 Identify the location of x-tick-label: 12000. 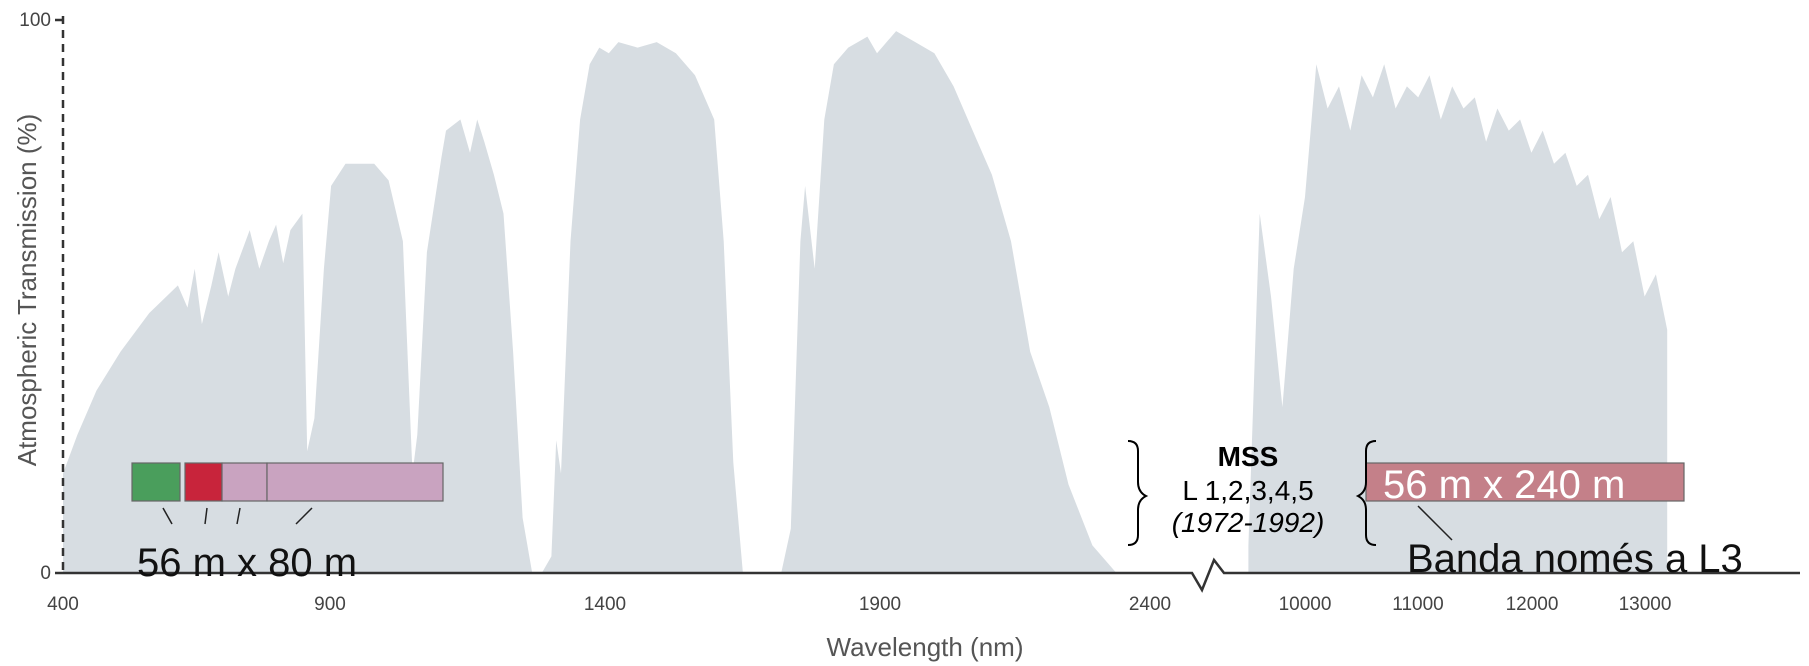
(1532, 604).